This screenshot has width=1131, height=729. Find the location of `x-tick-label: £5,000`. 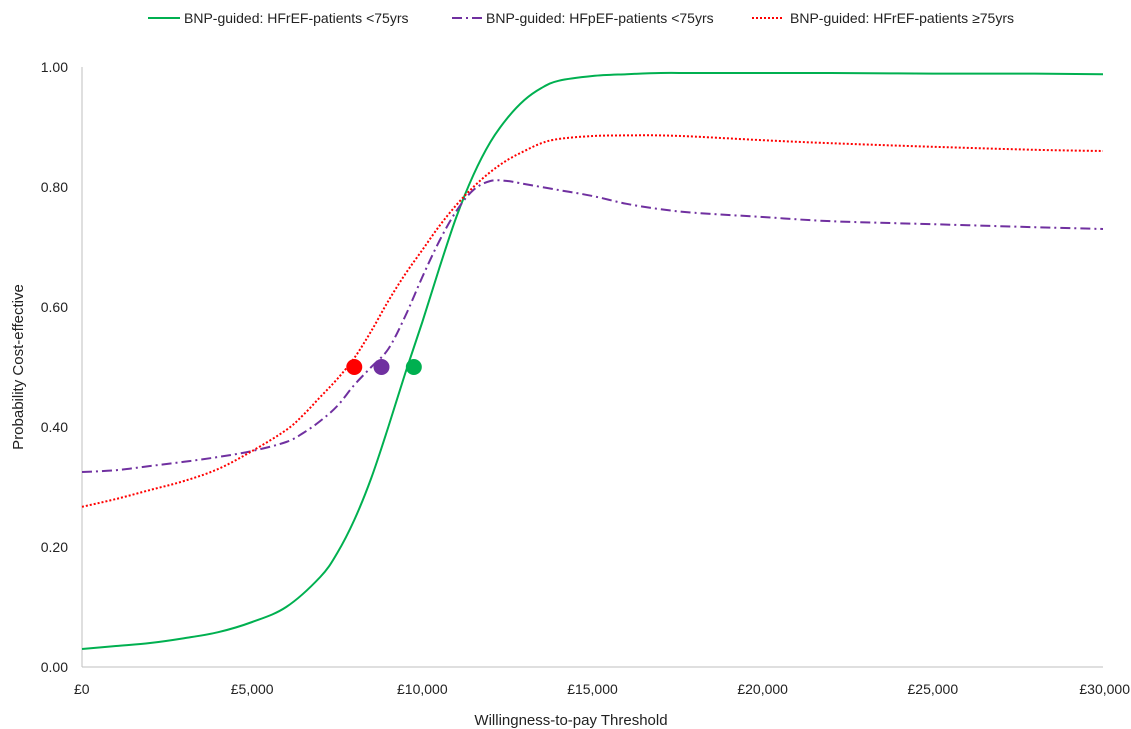

x-tick-label: £5,000 is located at coordinates (252, 689).